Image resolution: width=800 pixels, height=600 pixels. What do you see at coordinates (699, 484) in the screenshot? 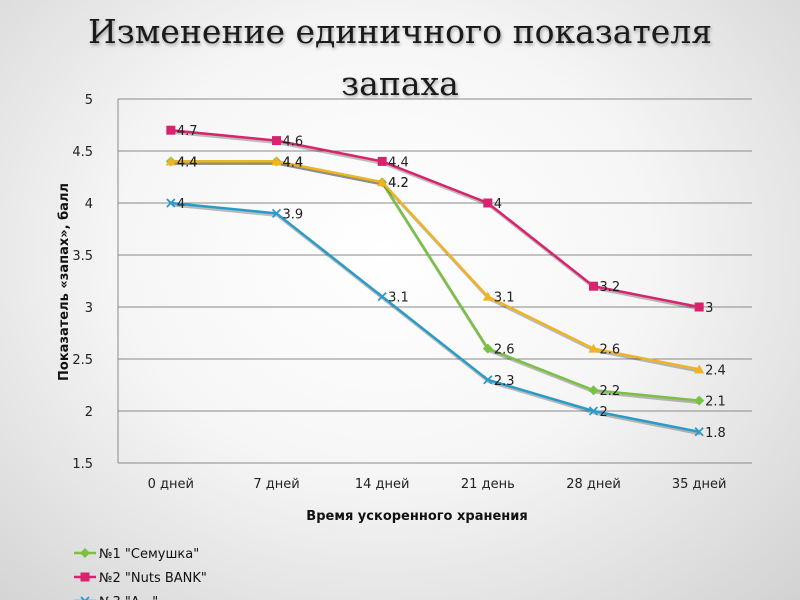
I see `x-tick-label: 35 дней` at bounding box center [699, 484].